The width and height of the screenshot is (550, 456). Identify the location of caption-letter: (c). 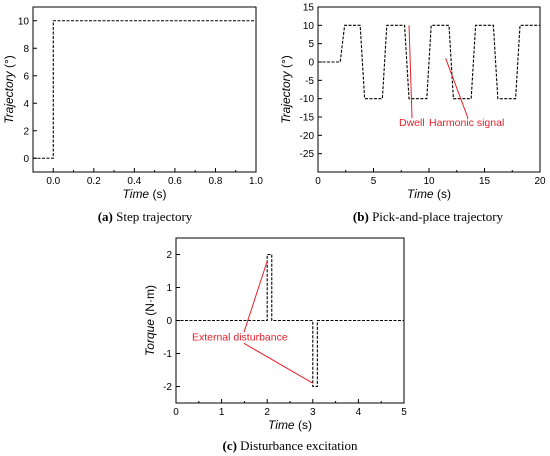
(229, 445).